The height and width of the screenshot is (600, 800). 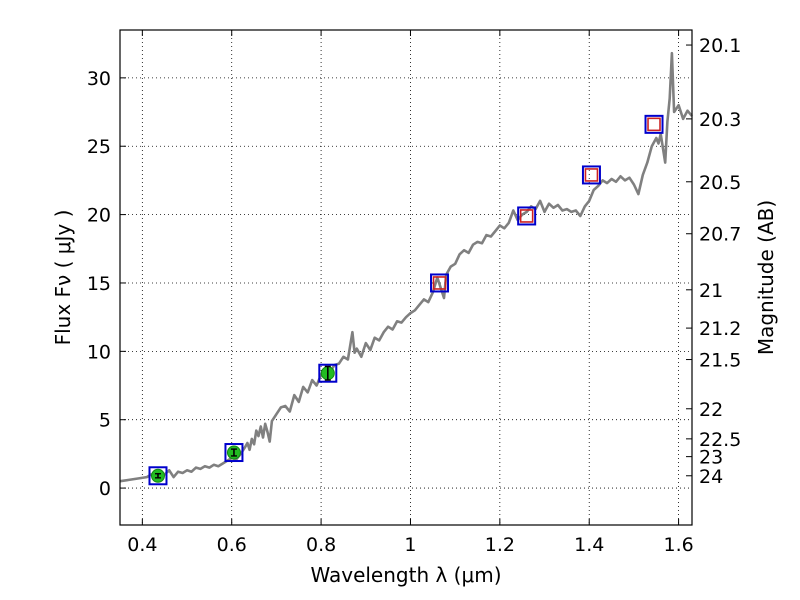 I want to click on x-tick-label: 0.4, so click(x=142, y=545).